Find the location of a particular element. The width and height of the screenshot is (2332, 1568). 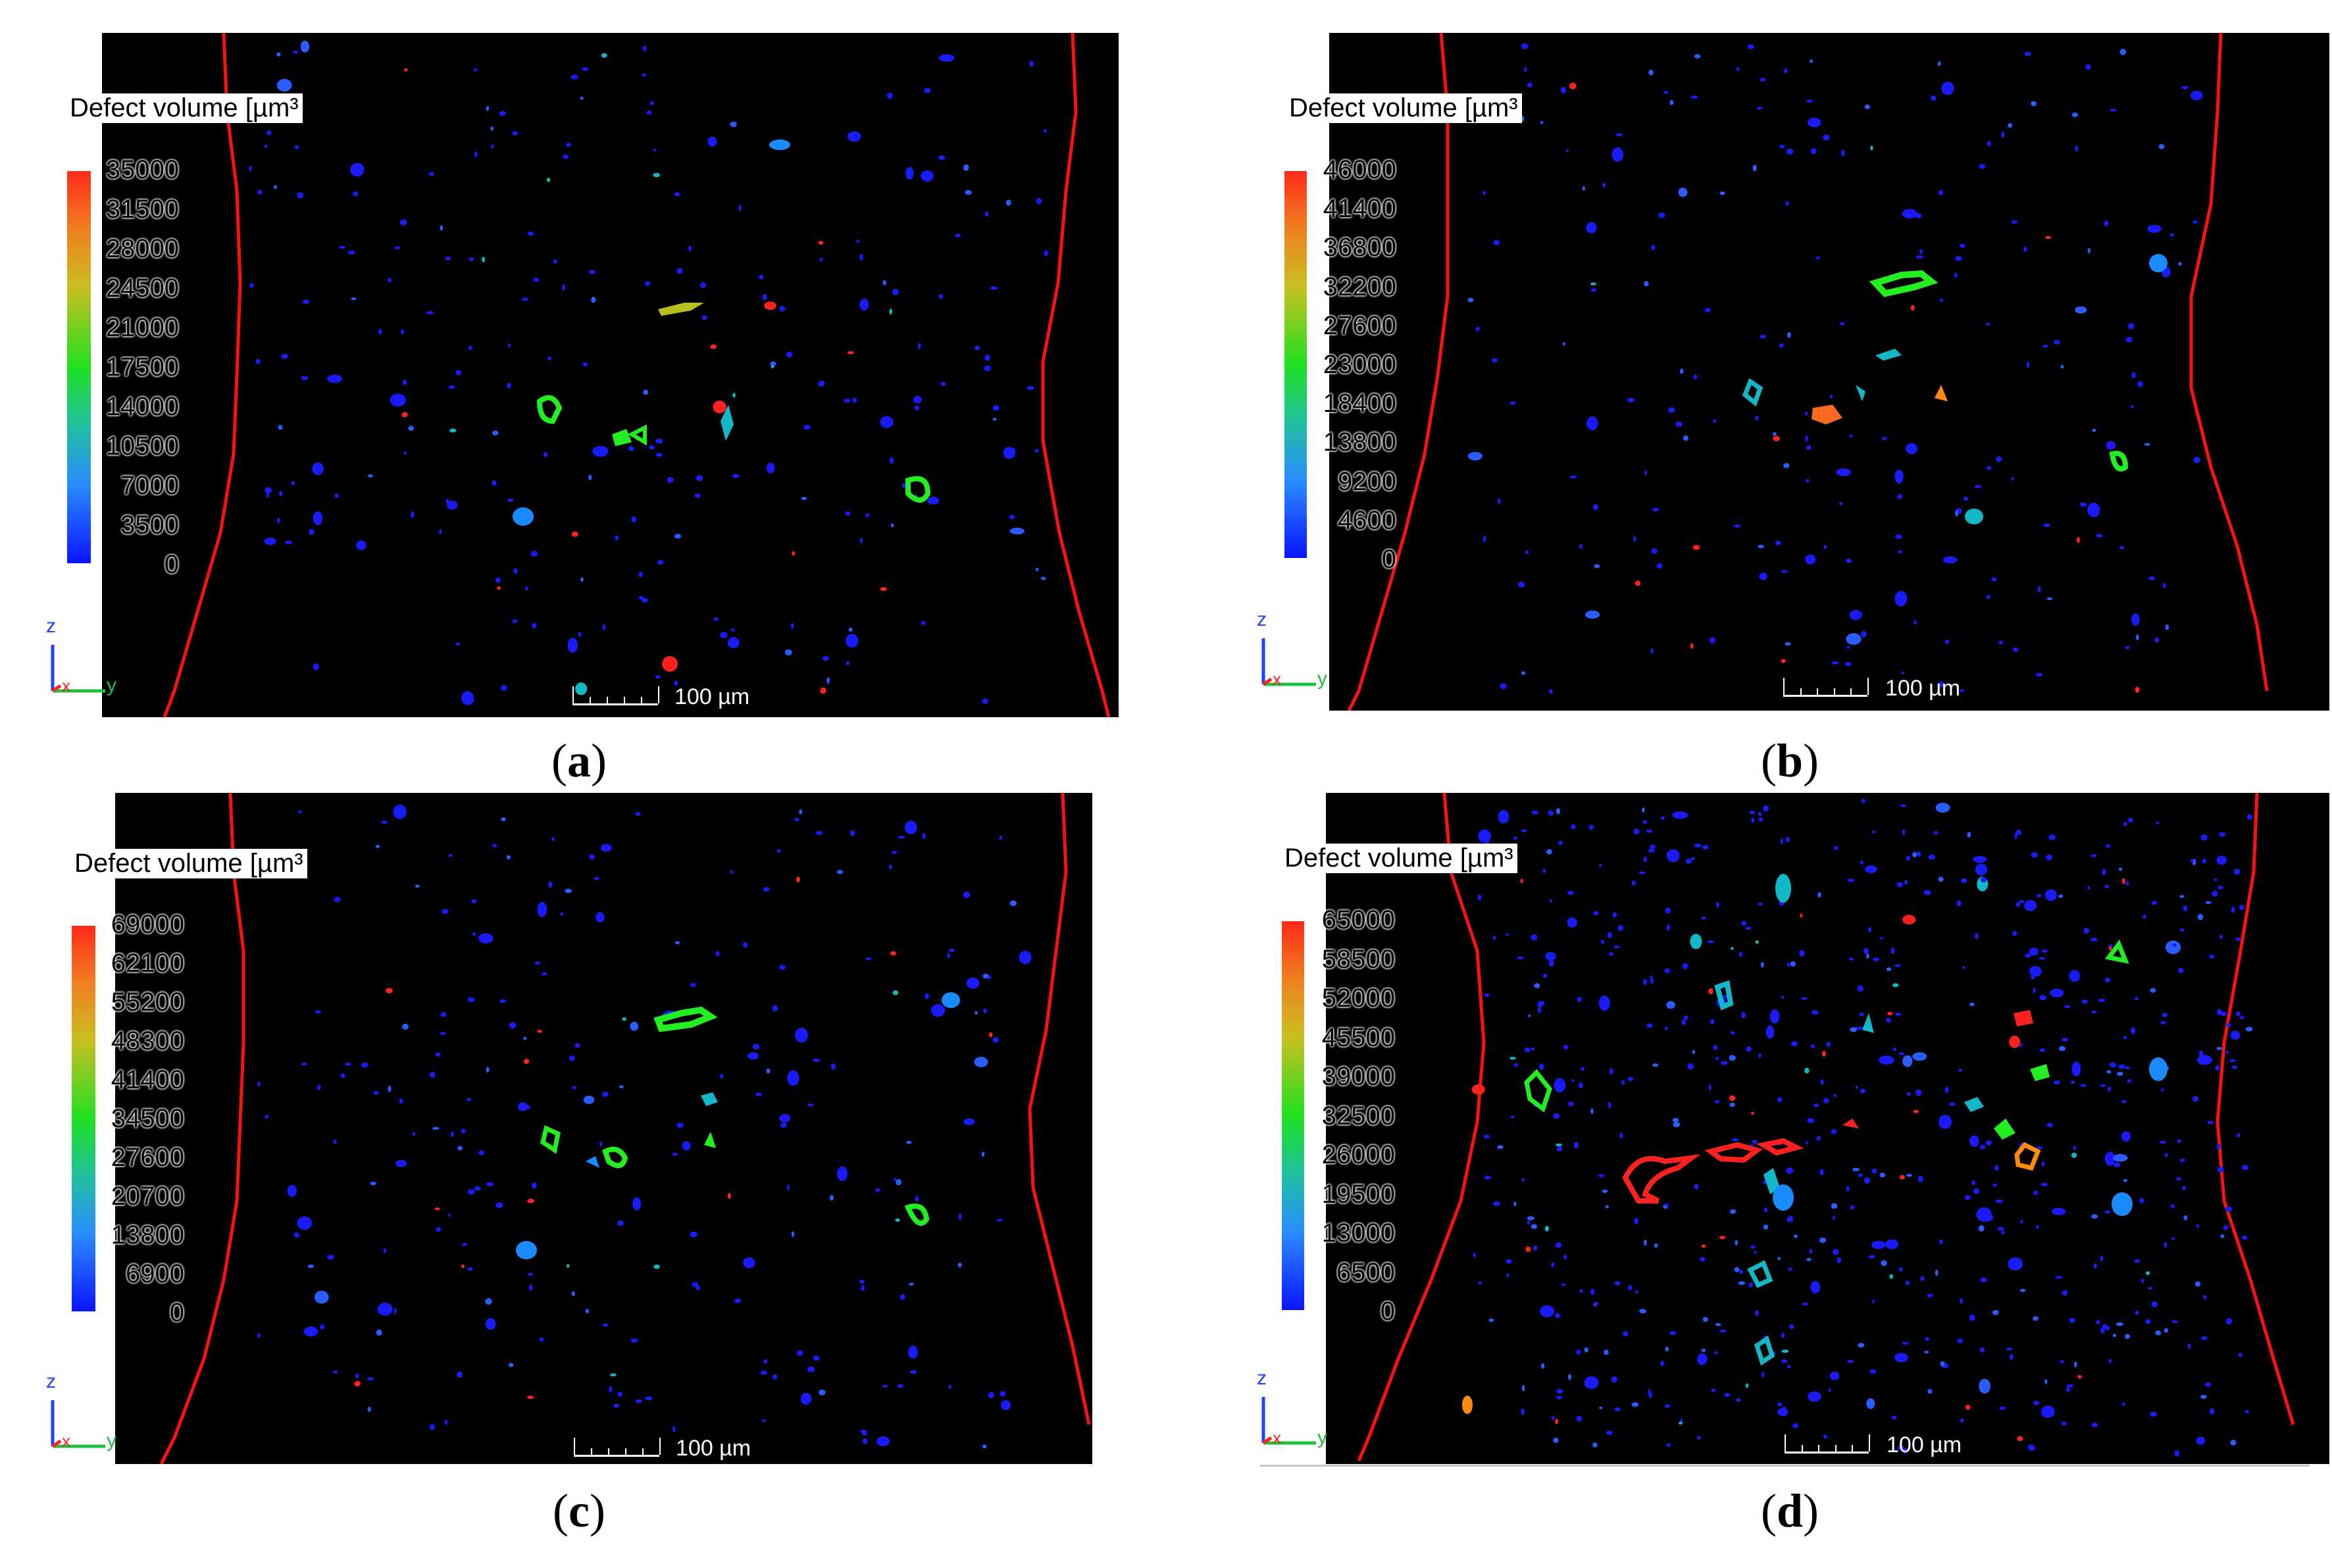

scale-bar-label-a: 100 µm is located at coordinates (712, 696).